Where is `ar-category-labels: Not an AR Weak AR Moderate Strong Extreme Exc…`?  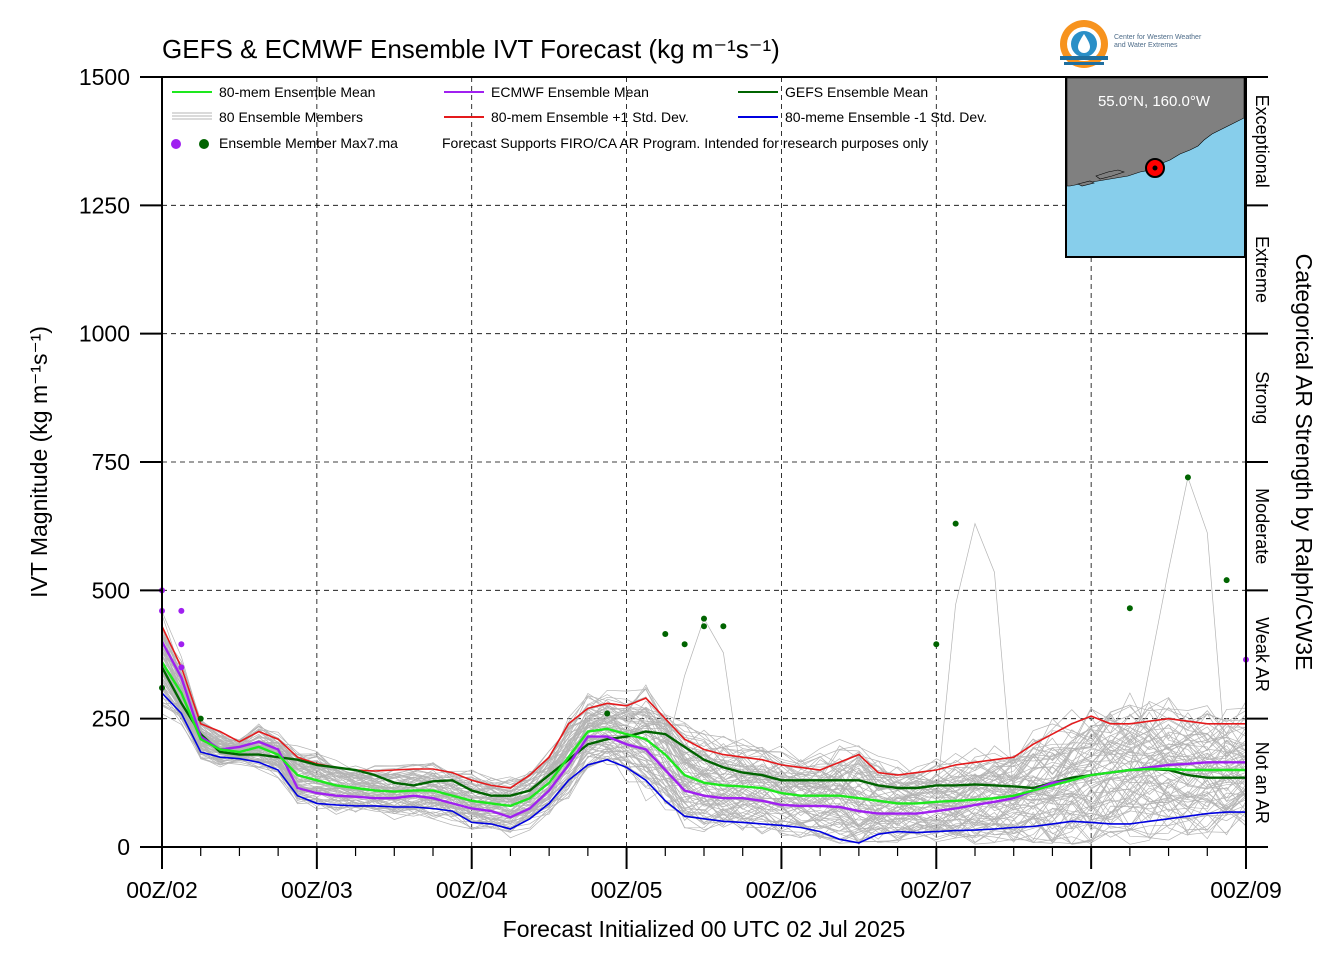
ar-category-labels: Not an AR Weak AR Moderate Strong Extreme Exc… is located at coordinates (1262, 459).